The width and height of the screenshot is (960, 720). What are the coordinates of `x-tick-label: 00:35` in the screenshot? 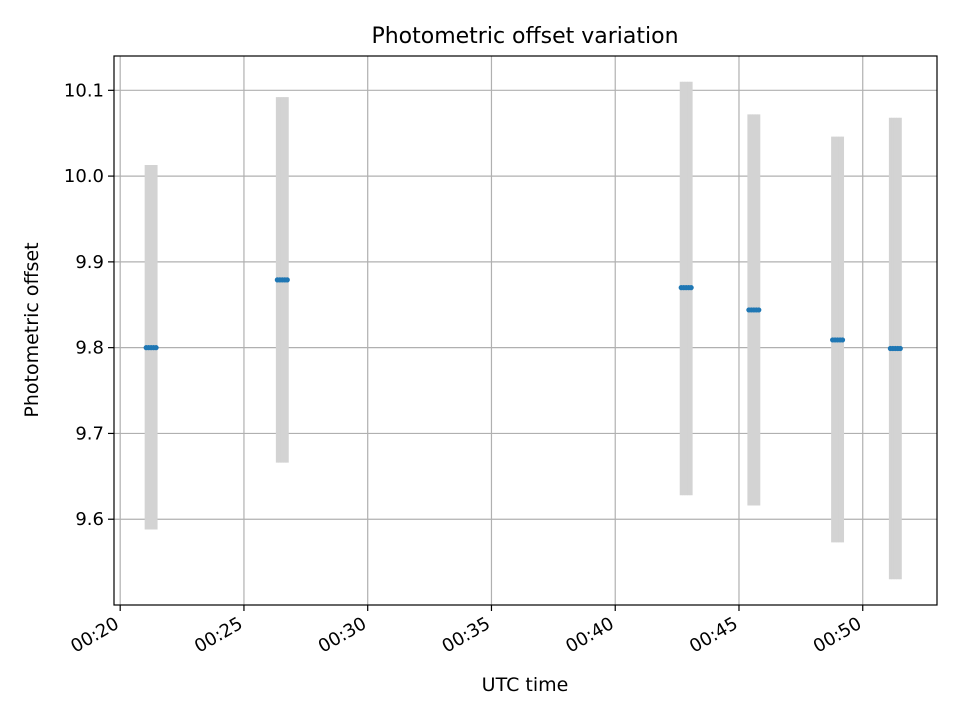 It's located at (466, 635).